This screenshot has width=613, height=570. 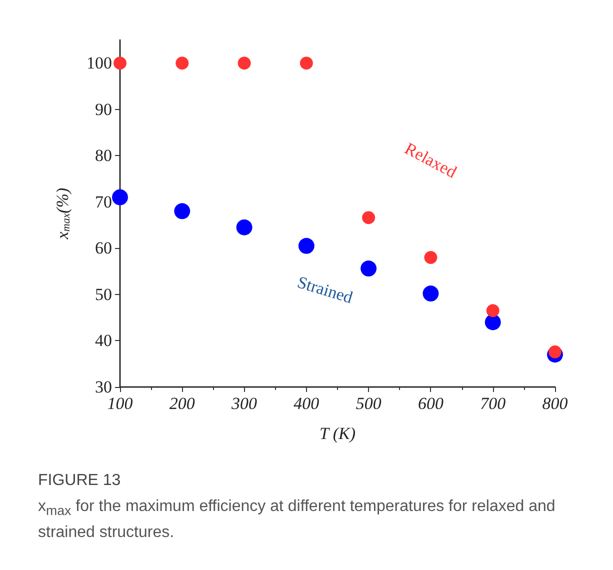 What do you see at coordinates (431, 403) in the screenshot?
I see `x-tick-label: 600` at bounding box center [431, 403].